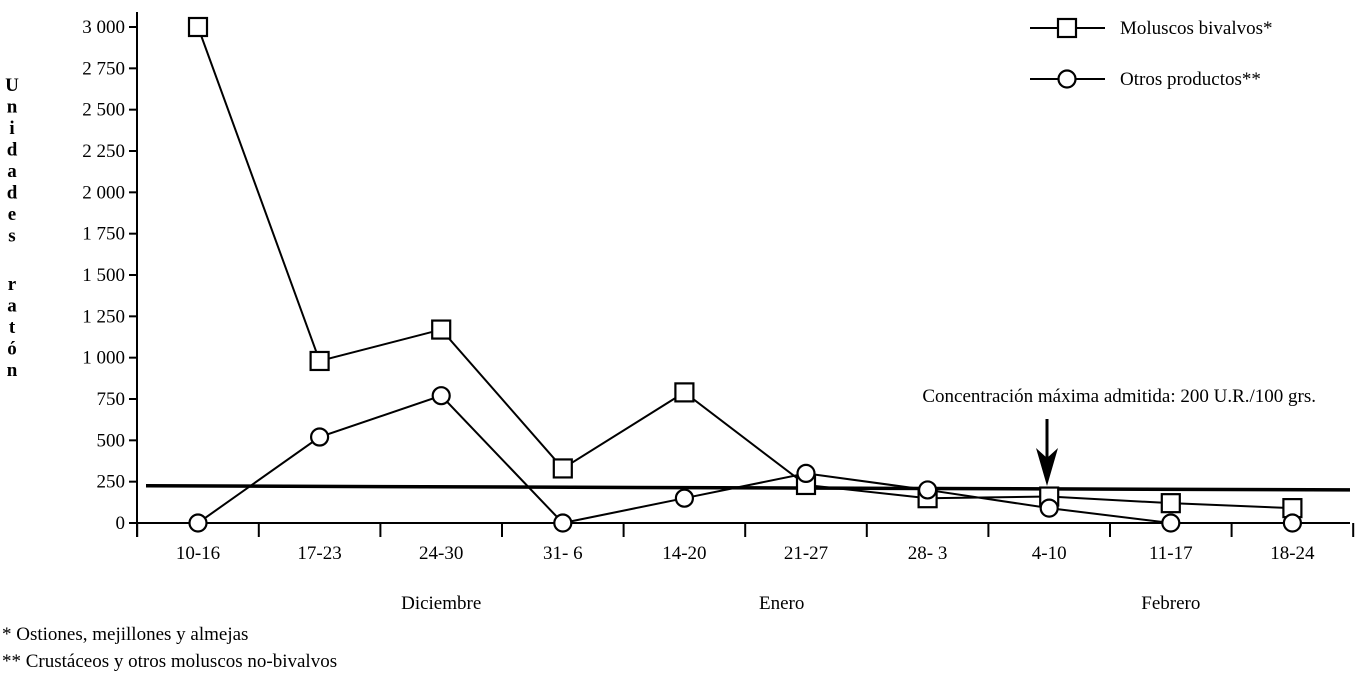  Describe the element at coordinates (121, 523) in the screenshot. I see `y-tick-label: 0` at that location.